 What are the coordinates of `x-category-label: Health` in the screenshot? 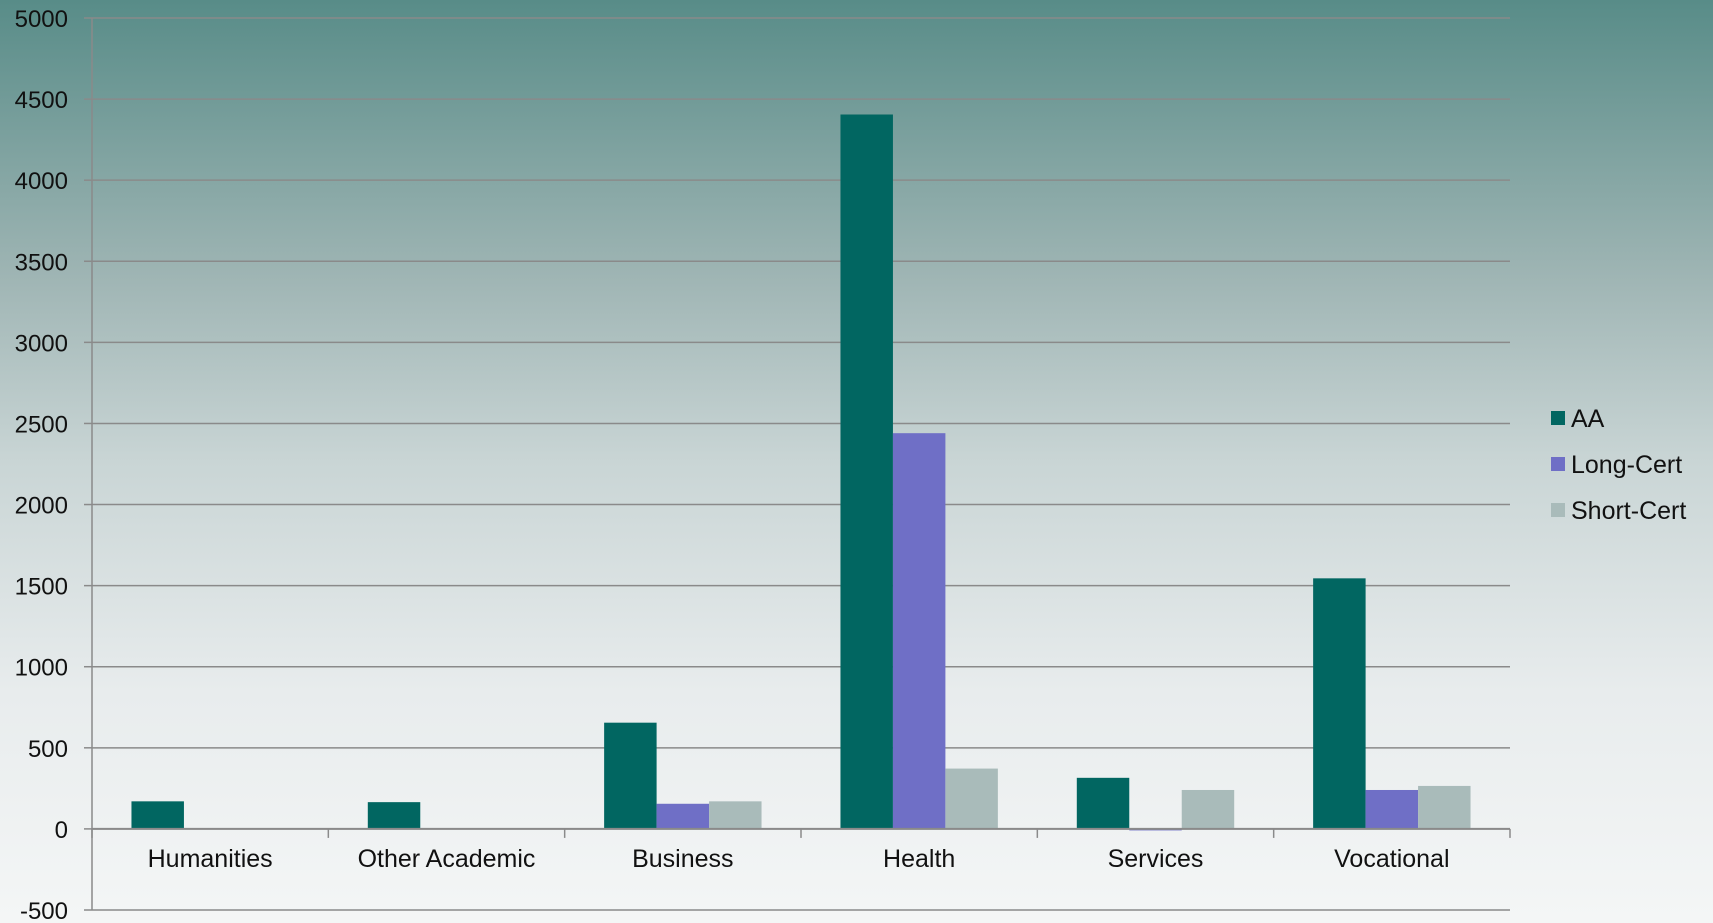 It's located at (919, 859).